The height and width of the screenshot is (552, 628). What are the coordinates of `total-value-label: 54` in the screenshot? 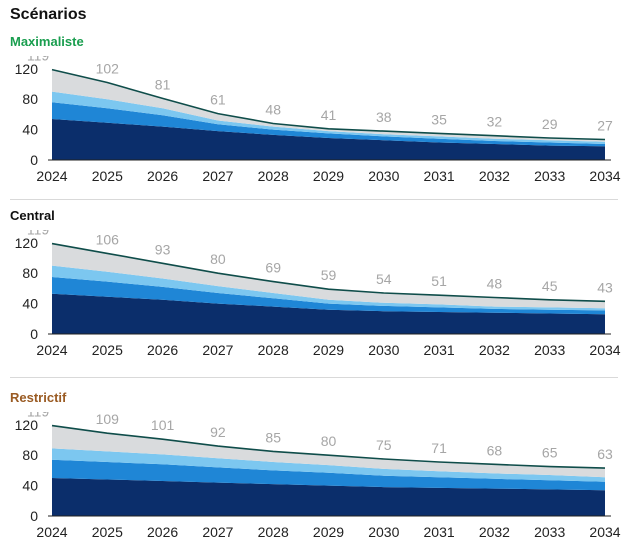 It's located at (384, 279).